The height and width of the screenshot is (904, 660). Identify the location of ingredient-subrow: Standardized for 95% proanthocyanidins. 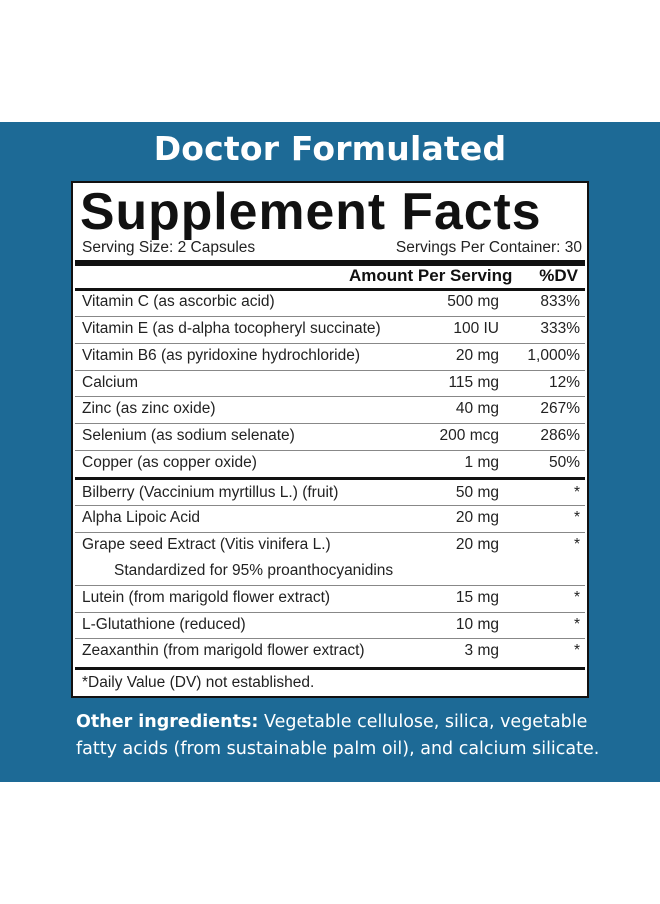
(332, 571).